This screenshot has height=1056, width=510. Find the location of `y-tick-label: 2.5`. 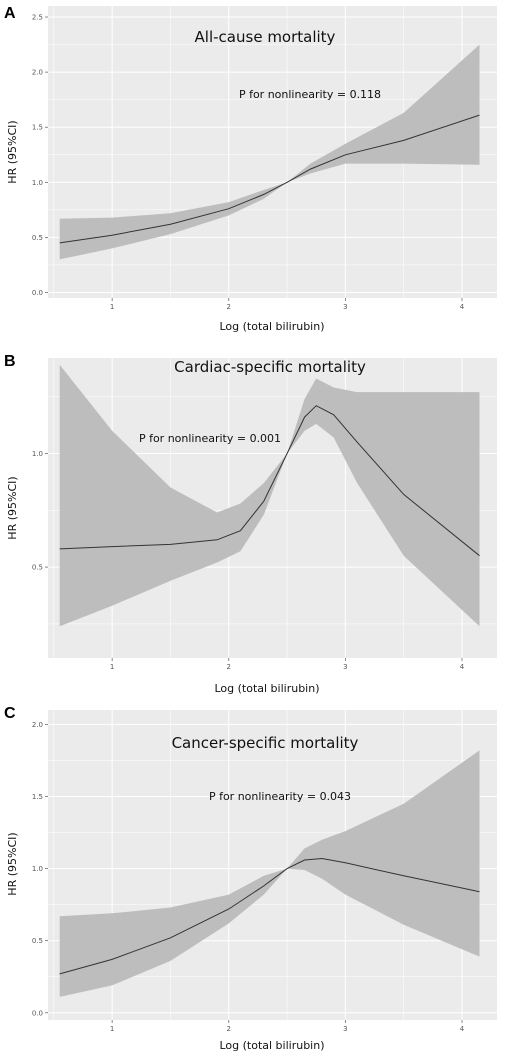

y-tick-label: 2.5 is located at coordinates (37, 18).